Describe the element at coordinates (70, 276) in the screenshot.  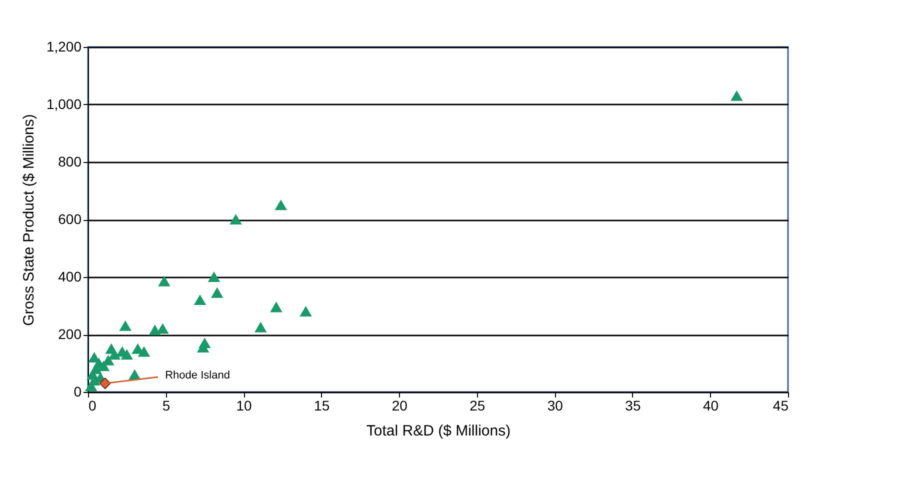
I see `y-tick-label: 400` at that location.